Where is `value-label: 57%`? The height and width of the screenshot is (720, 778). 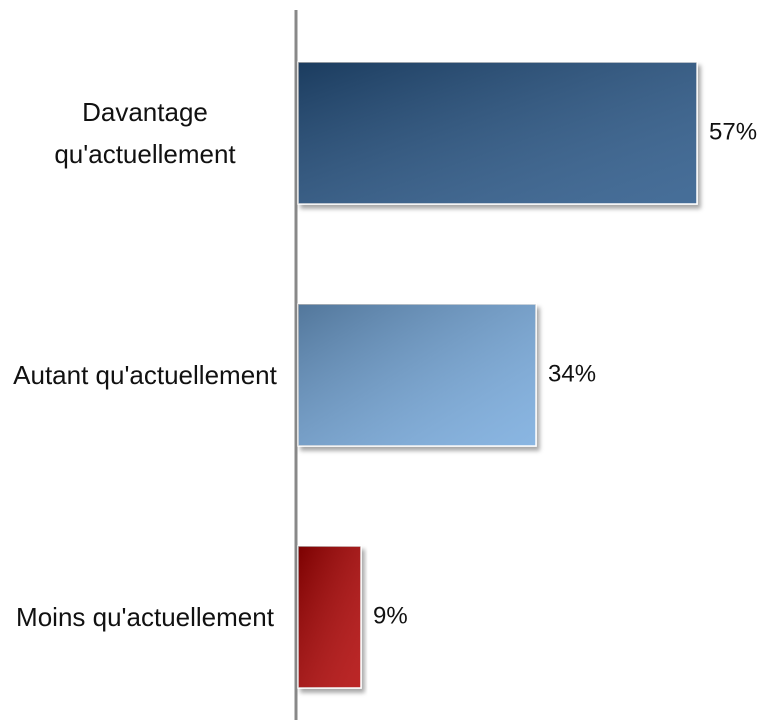
value-label: 57% is located at coordinates (733, 131).